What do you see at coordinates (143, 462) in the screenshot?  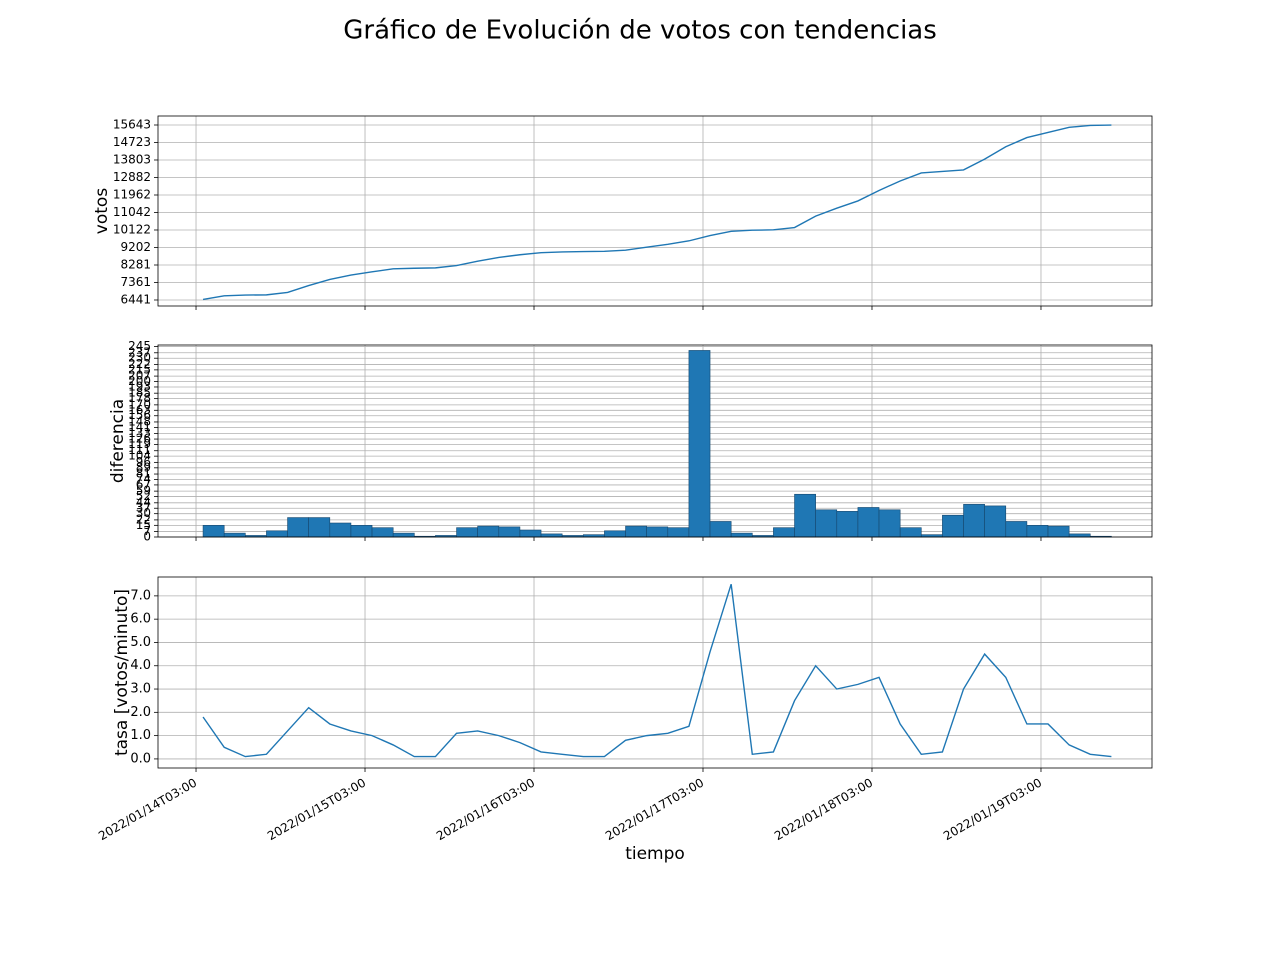 I see `y-tick-label: 96` at bounding box center [143, 462].